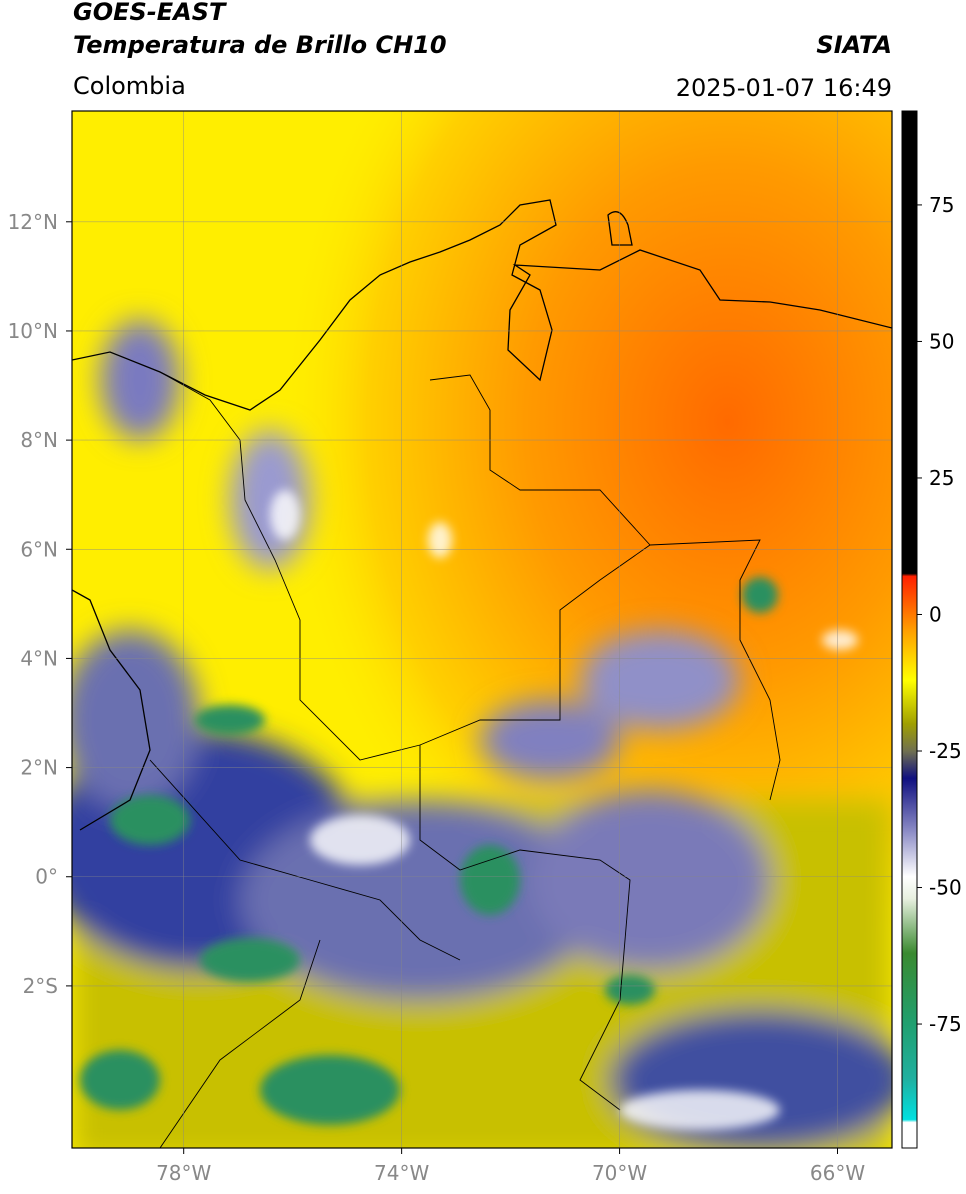  What do you see at coordinates (129, 86) in the screenshot?
I see `region: Colombia` at bounding box center [129, 86].